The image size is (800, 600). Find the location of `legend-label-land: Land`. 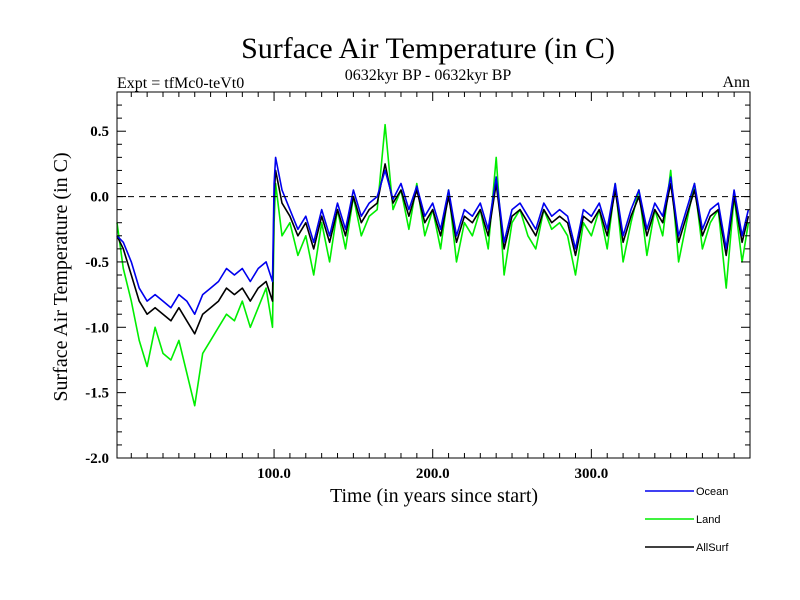

legend-label-land: Land is located at coordinates (708, 520).